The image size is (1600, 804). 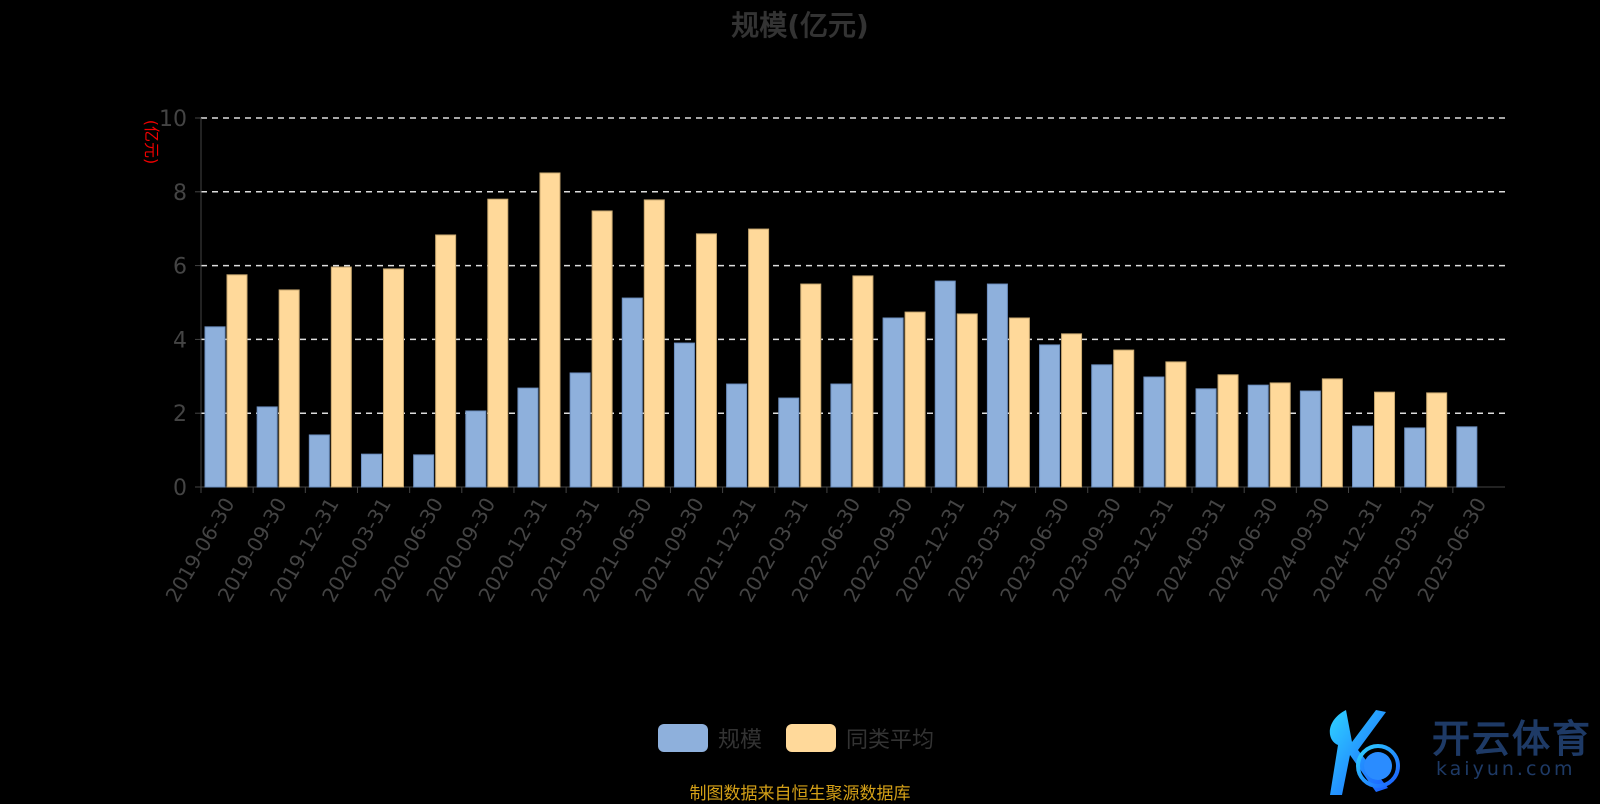 I want to click on chart-title: 规模(亿元), so click(x=800, y=25).